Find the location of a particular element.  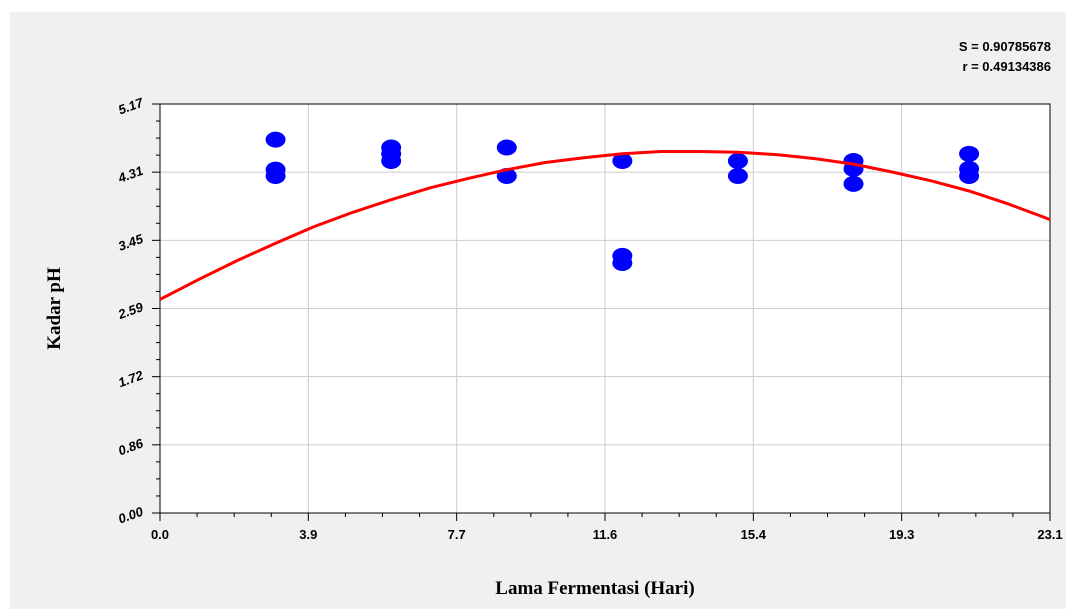

s-value: S = 0.90785678 is located at coordinates (1004, 46).